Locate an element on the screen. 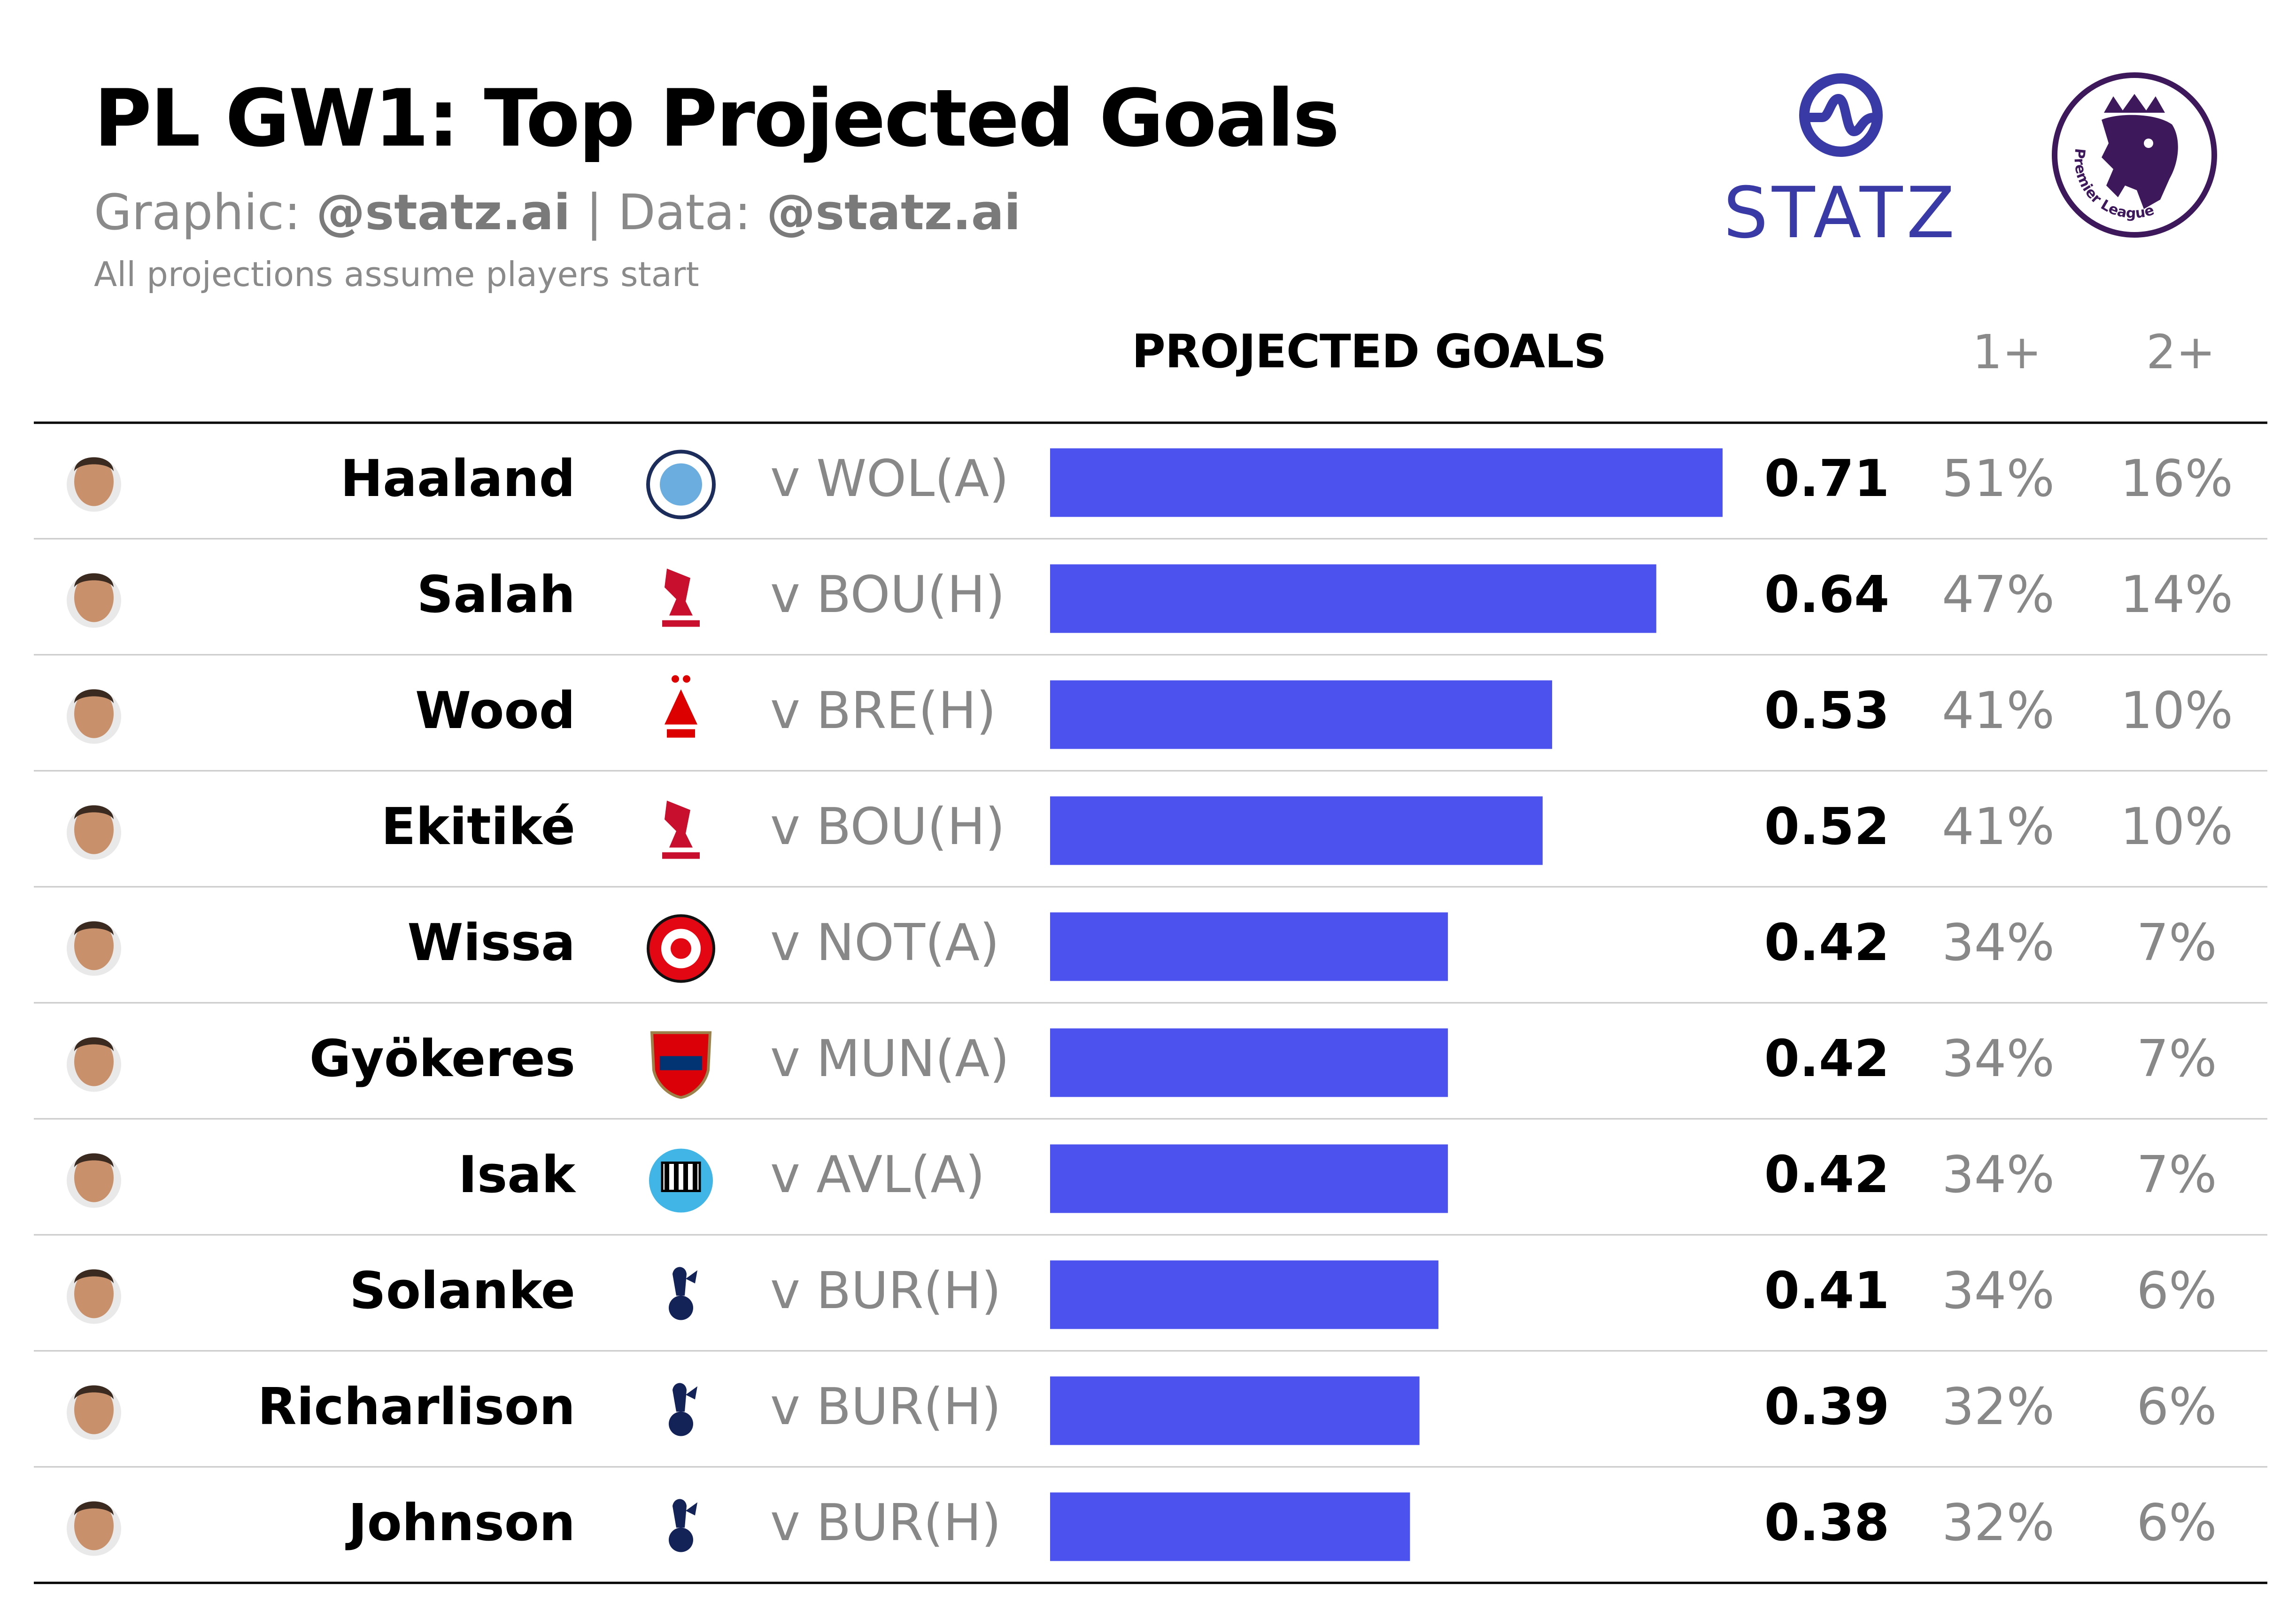 This screenshot has width=2296, height=1604. nottingham-forest-crest-icon is located at coordinates (681, 706).